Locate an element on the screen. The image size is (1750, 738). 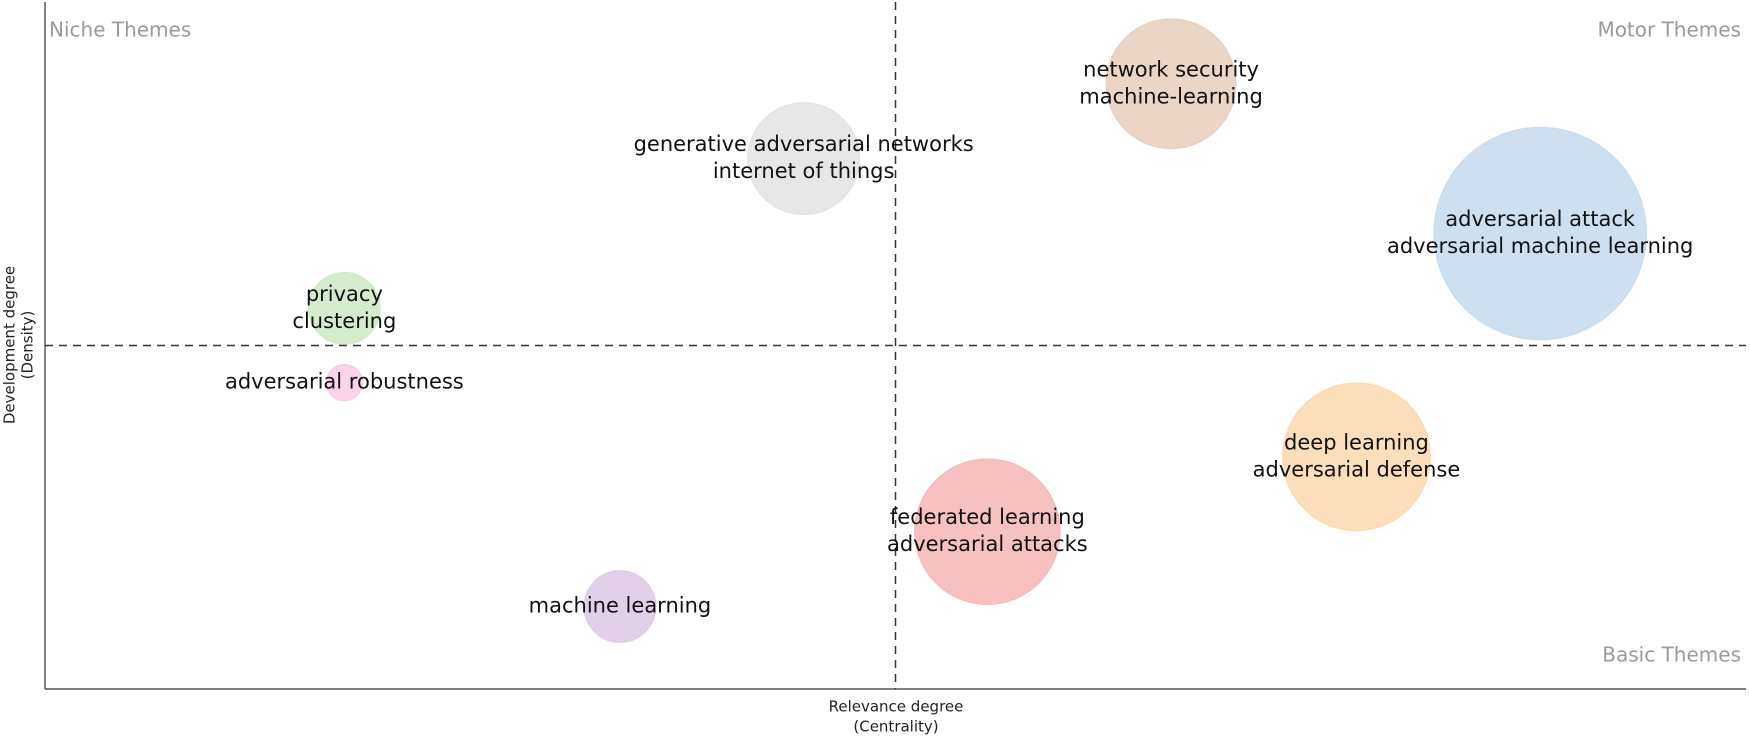
bubble-label: adversarial robustness is located at coordinates (344, 382).